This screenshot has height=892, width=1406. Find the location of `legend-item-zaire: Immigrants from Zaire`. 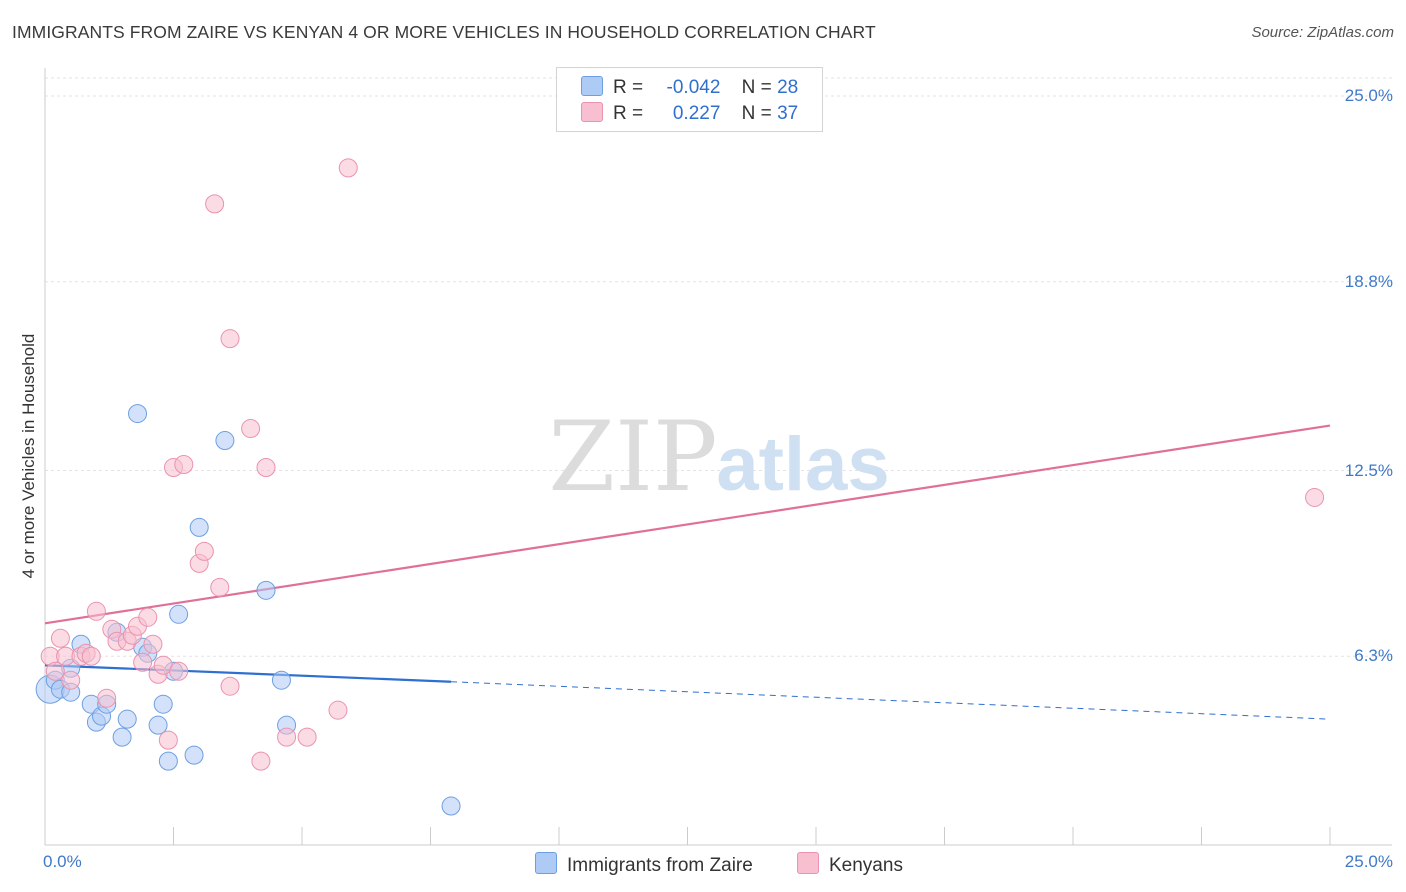

legend-item-zaire: Immigrants from Zaire is located at coordinates (644, 864).